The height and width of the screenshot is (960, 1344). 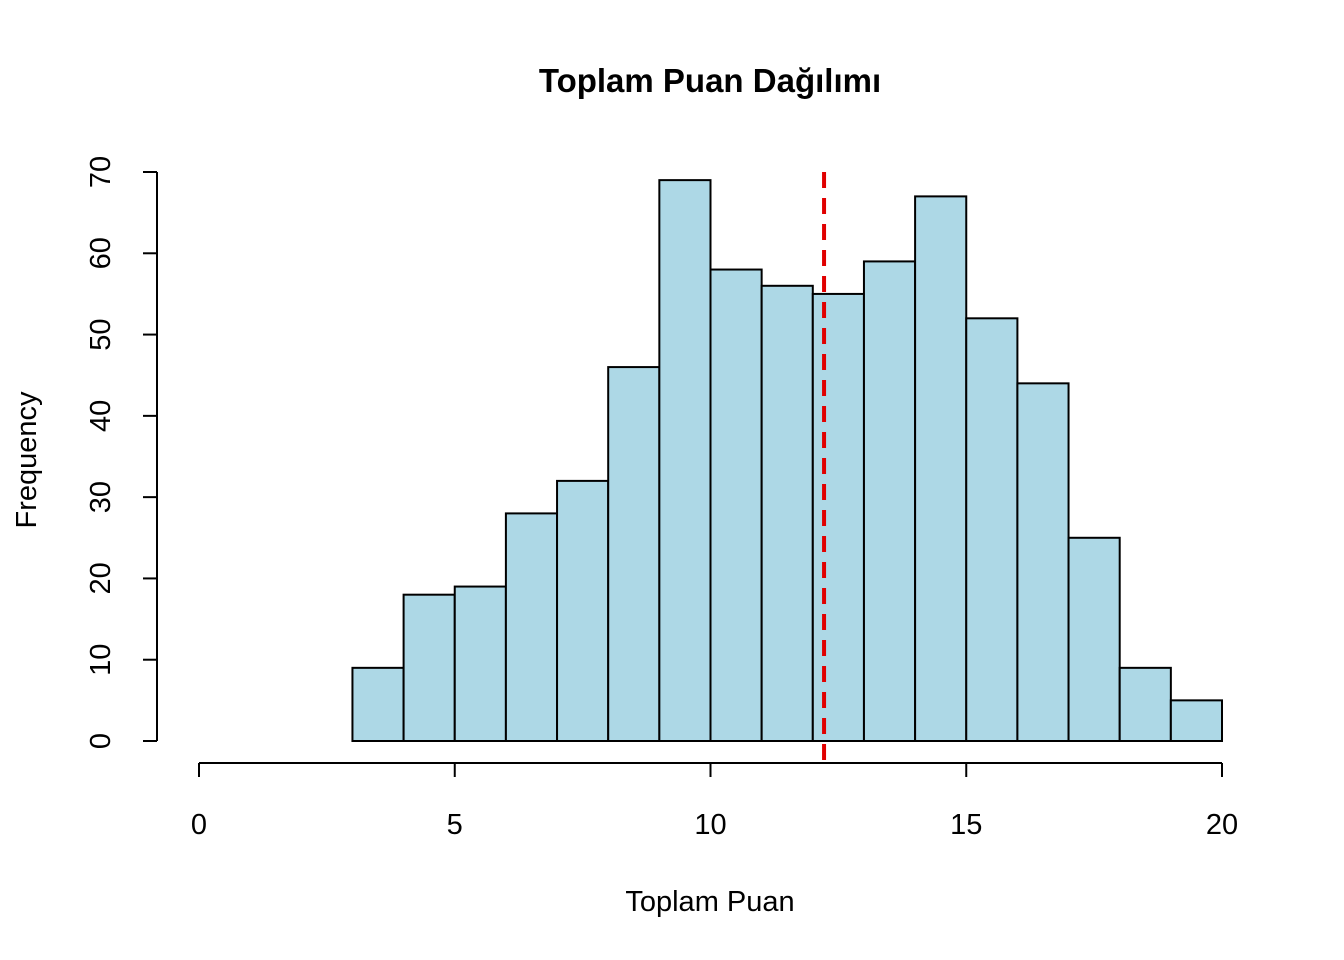 I want to click on y-tick-label-5: 50, so click(x=101, y=334).